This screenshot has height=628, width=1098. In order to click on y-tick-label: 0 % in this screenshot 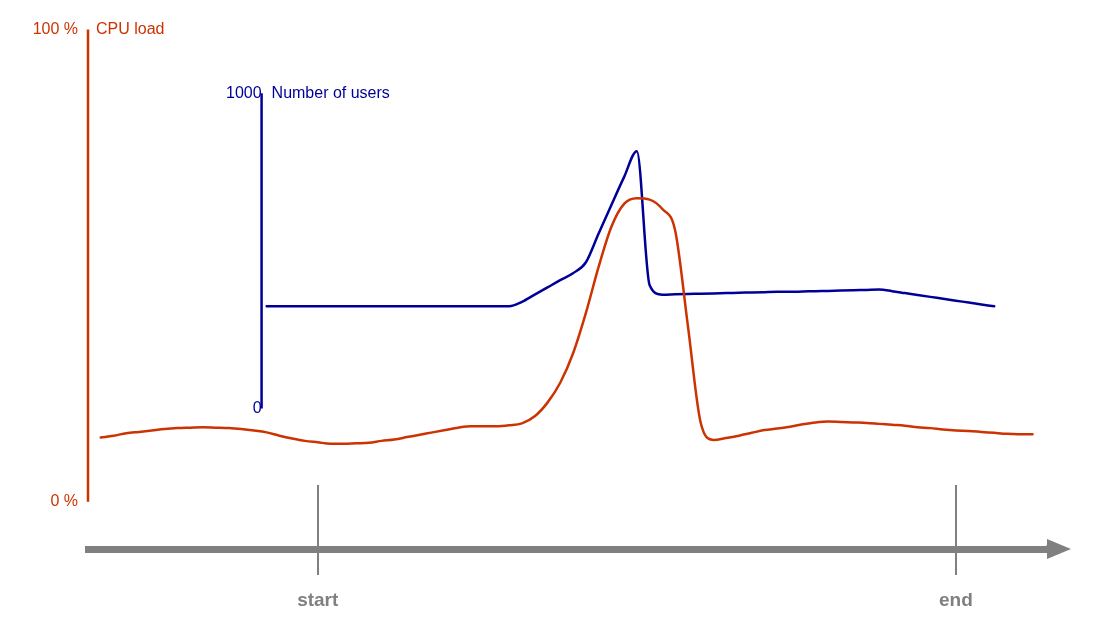, I will do `click(64, 501)`.